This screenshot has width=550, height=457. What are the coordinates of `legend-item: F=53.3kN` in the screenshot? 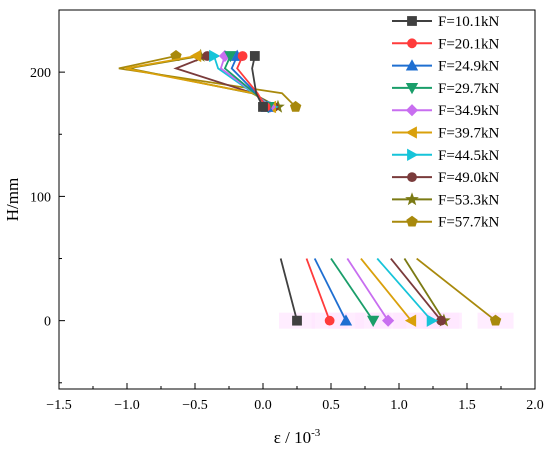 It's located at (446, 200).